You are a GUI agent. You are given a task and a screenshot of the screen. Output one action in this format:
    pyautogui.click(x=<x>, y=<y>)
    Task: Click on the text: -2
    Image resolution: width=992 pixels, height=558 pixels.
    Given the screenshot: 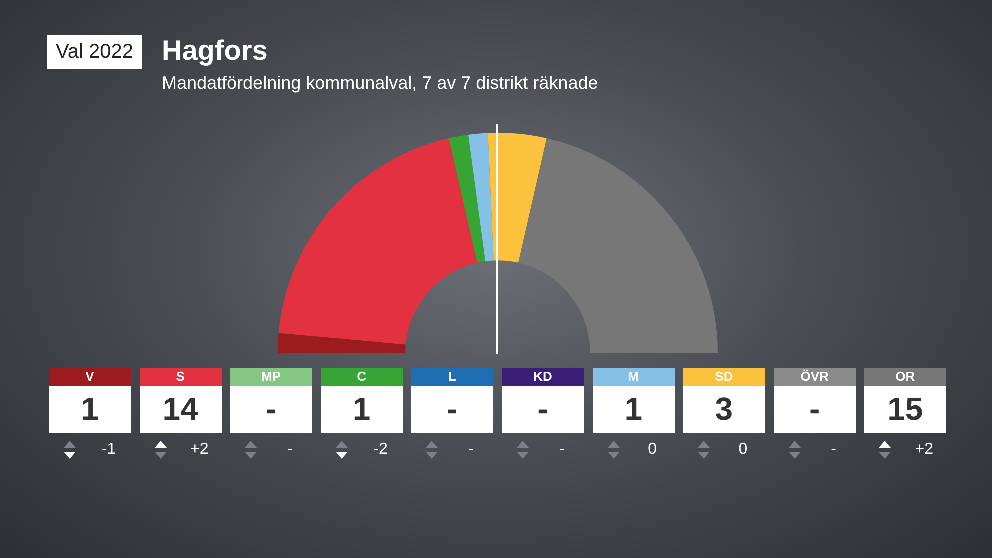 What is the action you would take?
    pyautogui.click(x=380, y=450)
    